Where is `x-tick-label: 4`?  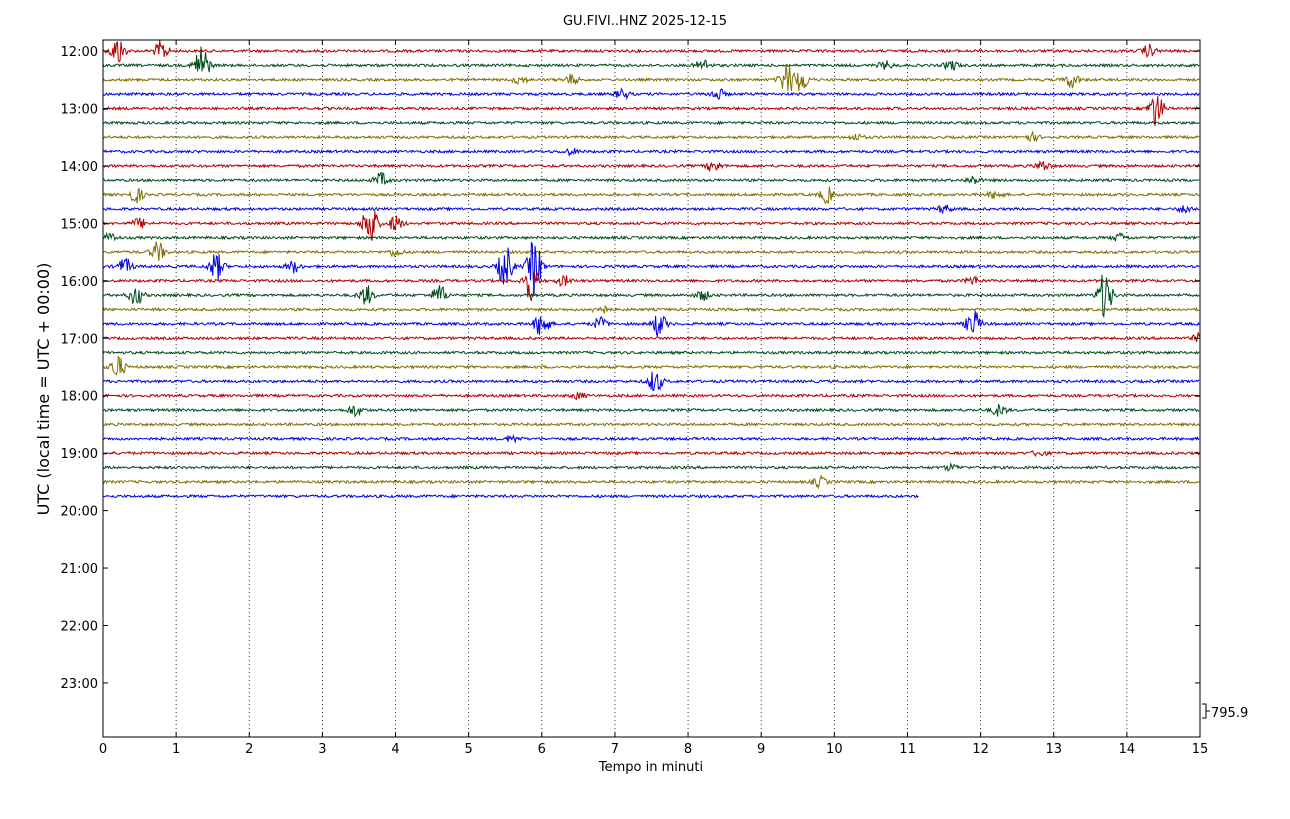
x-tick-label: 4 is located at coordinates (395, 749).